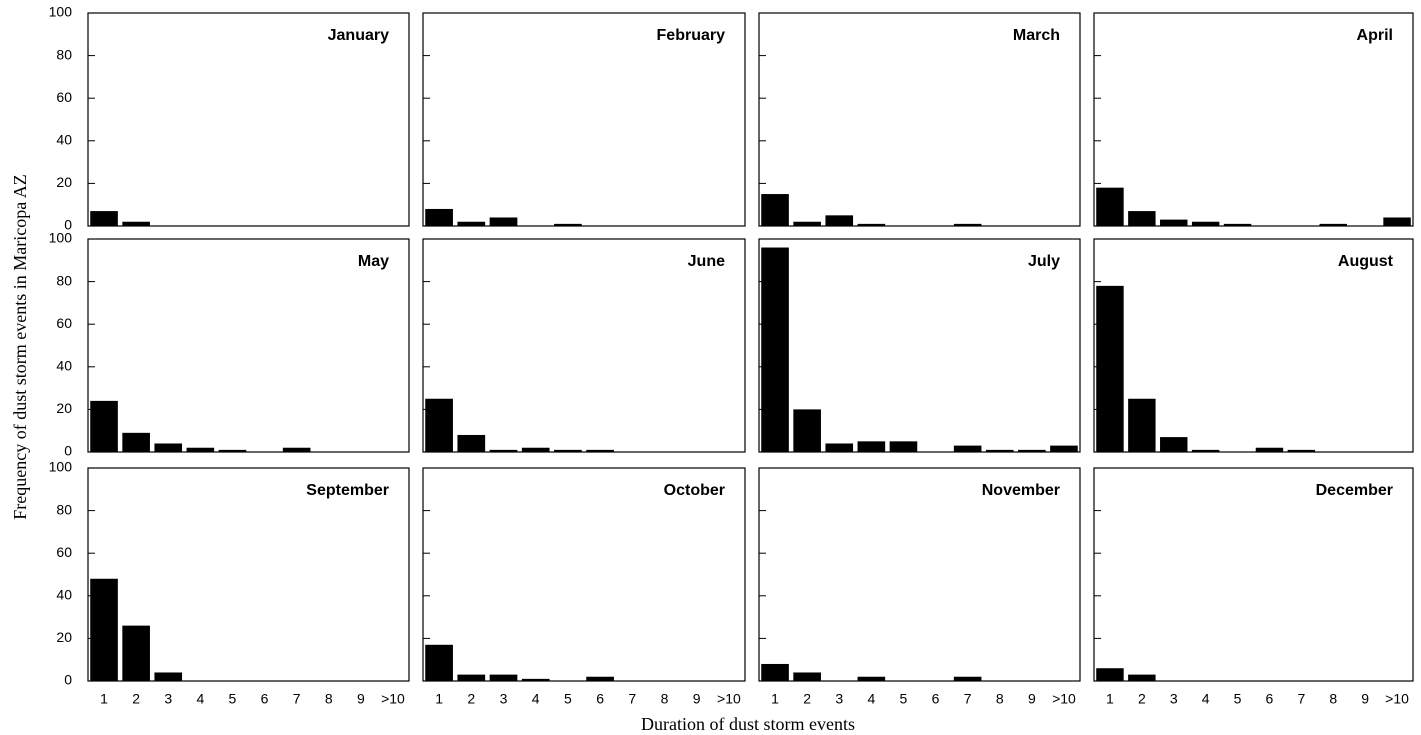 The image size is (1421, 735). I want to click on panel-title: October, so click(694, 490).